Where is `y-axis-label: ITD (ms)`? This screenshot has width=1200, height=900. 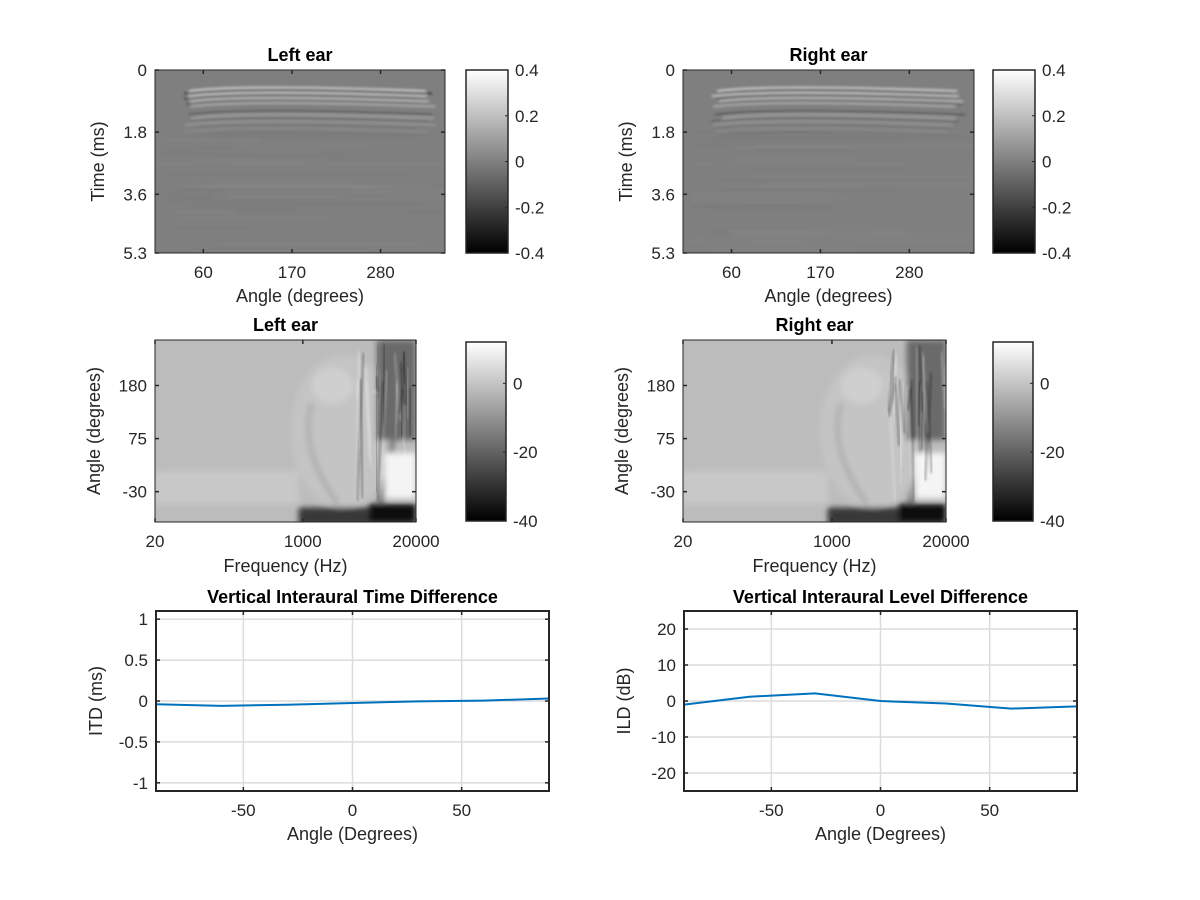
y-axis-label: ITD (ms) is located at coordinates (96, 701).